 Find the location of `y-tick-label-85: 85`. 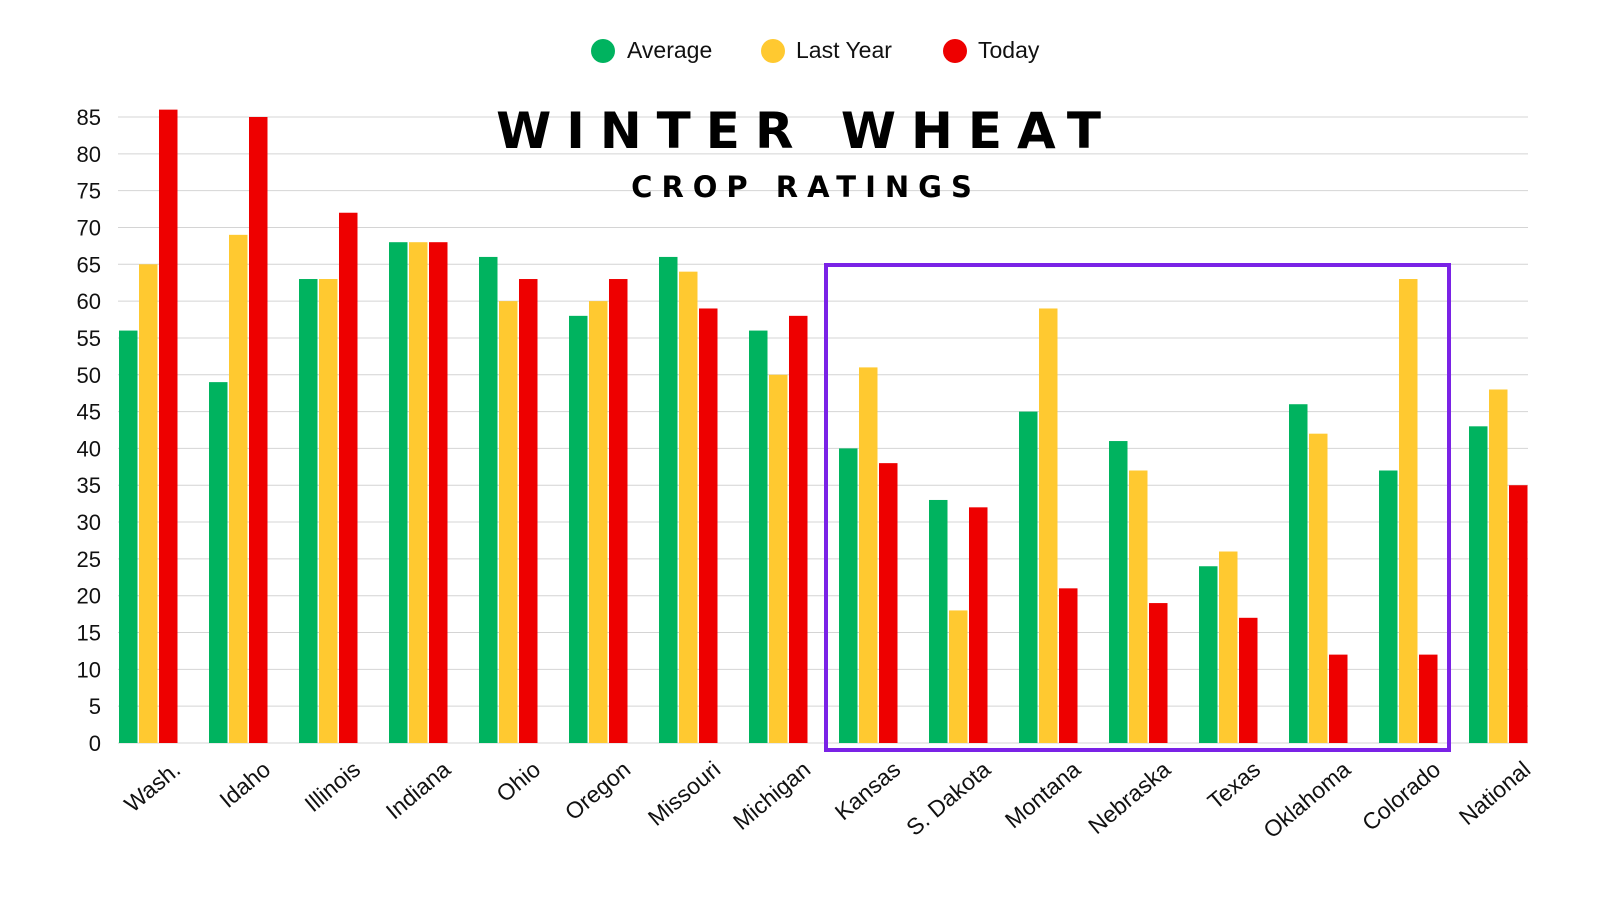

y-tick-label-85: 85 is located at coordinates (89, 117).